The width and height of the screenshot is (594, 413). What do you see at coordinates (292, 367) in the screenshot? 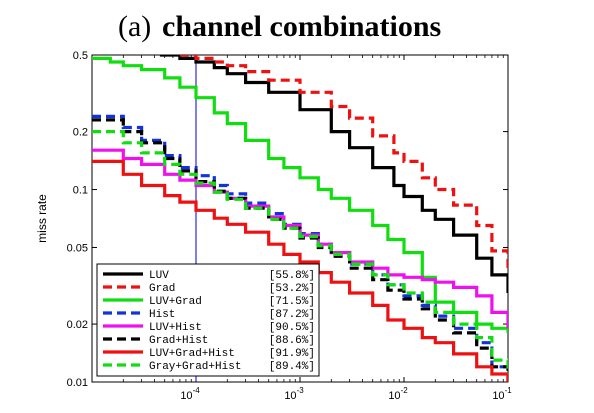
I see `legend-score: [89.4%]` at bounding box center [292, 367].